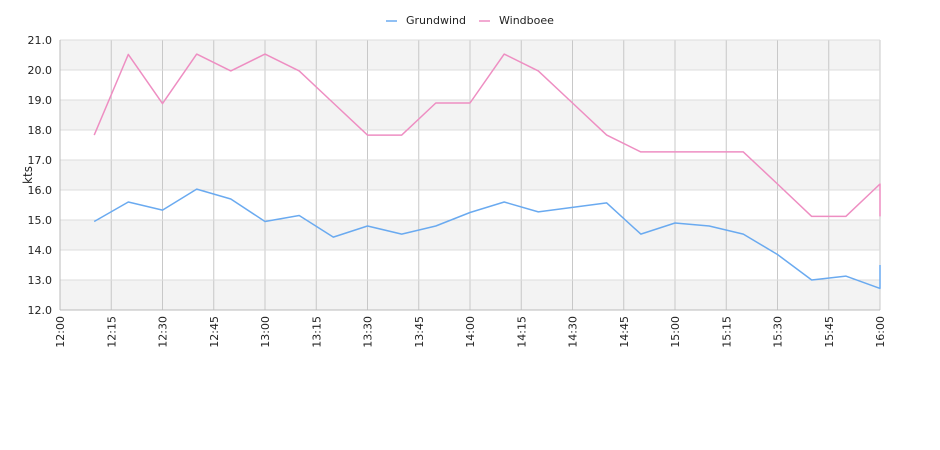 The image size is (940, 450). I want to click on x-tick-label: 14:15, so click(521, 332).